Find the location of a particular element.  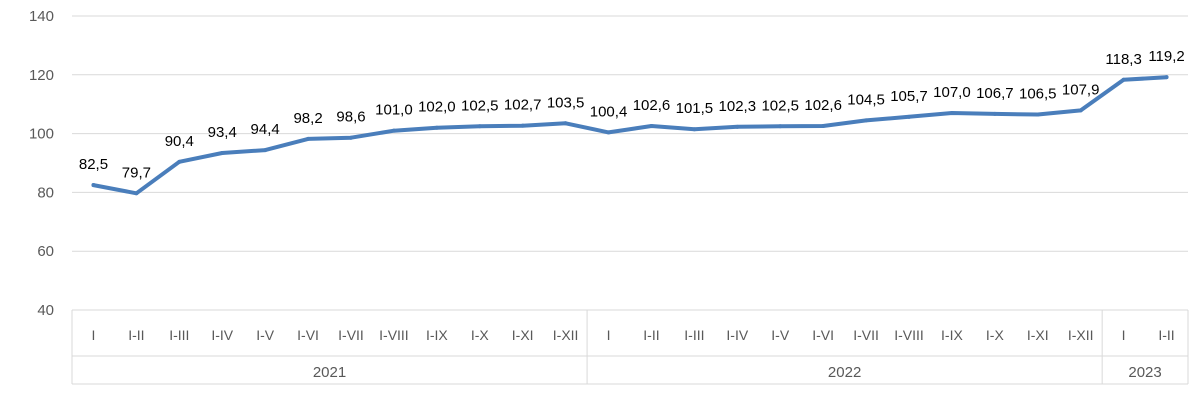

data-label: 101,5 is located at coordinates (695, 108).